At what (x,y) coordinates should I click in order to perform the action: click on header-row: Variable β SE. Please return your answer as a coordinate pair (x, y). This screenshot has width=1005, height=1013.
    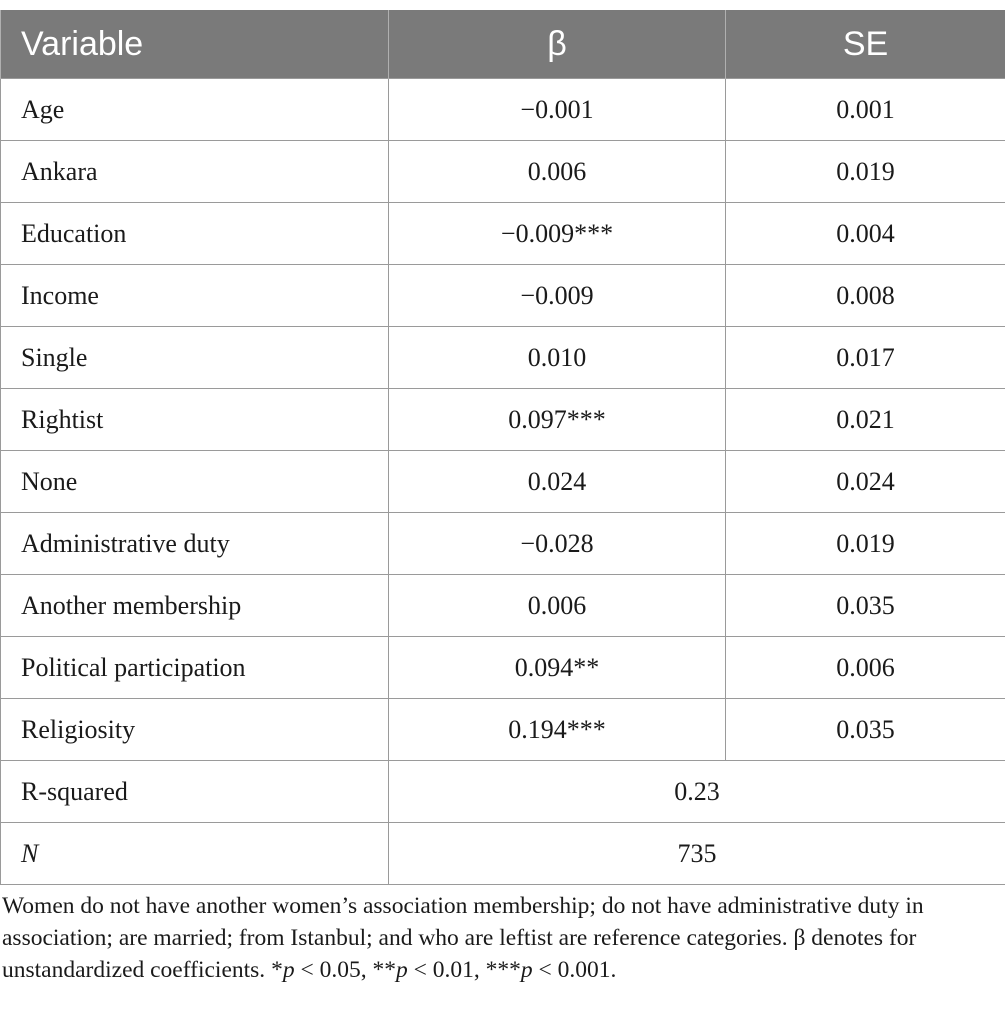
    Looking at the image, I should click on (502, 44).